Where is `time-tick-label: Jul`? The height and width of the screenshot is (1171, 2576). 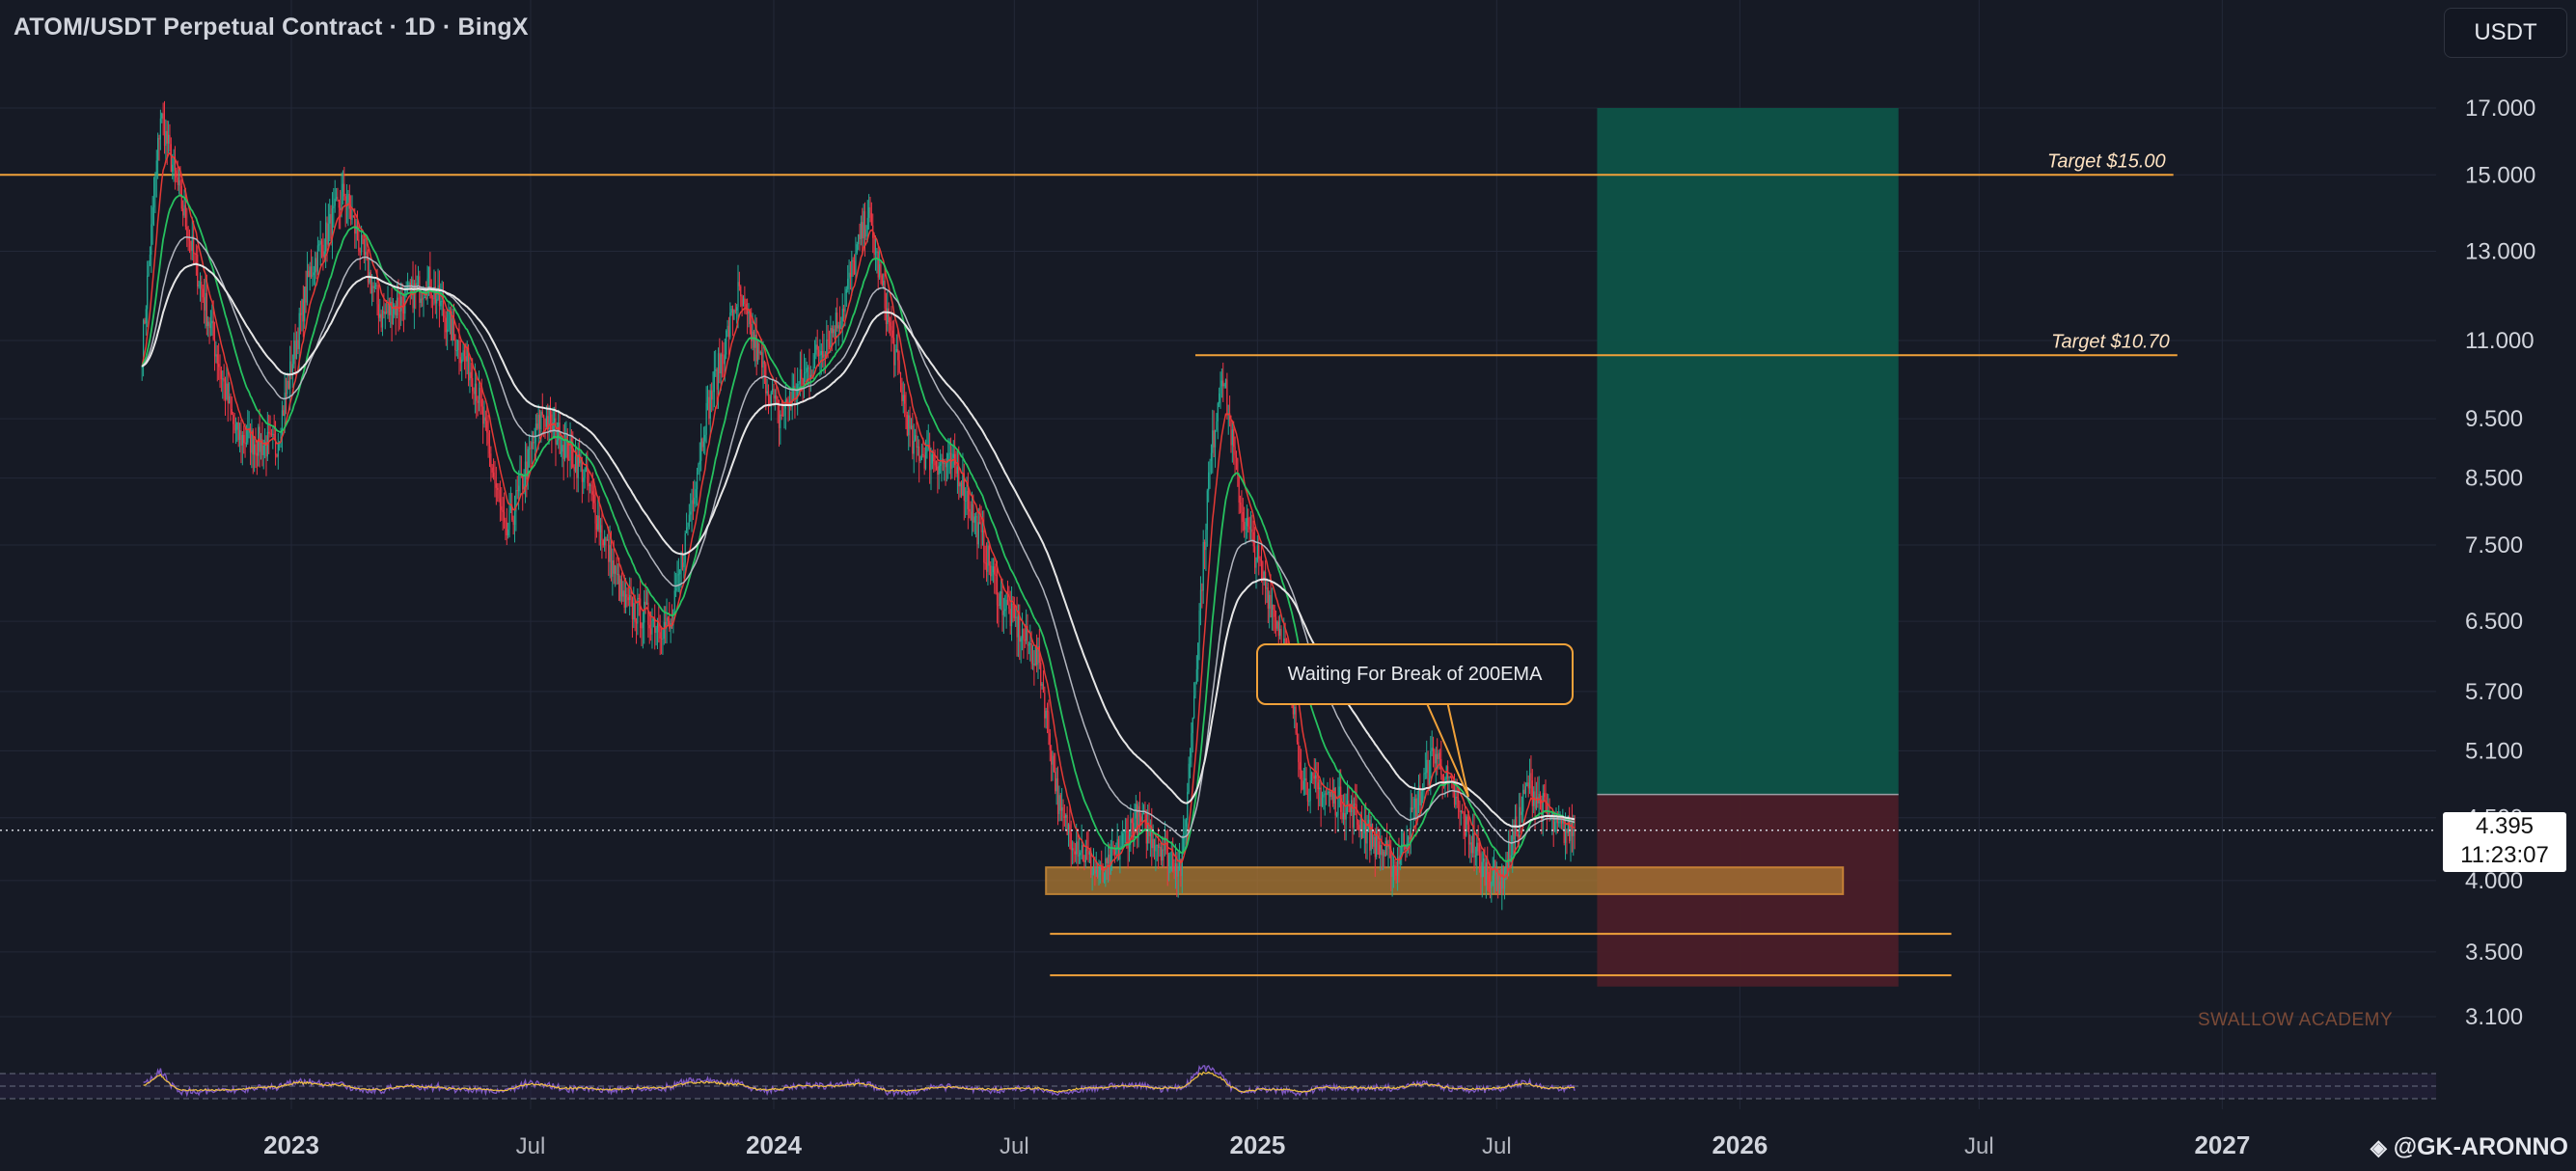
time-tick-label: Jul is located at coordinates (1497, 1146).